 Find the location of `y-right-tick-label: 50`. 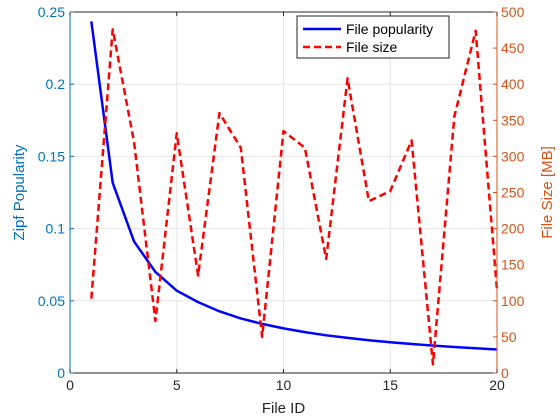

y-right-tick-label: 50 is located at coordinates (509, 337).